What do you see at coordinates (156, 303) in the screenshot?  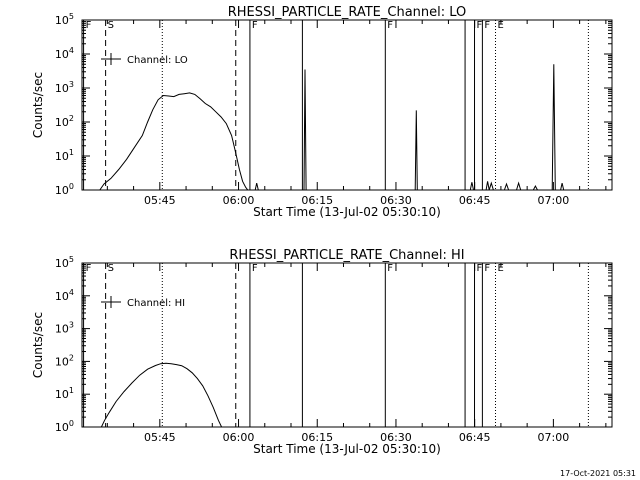 I see `legend-label: Channel: HI` at bounding box center [156, 303].